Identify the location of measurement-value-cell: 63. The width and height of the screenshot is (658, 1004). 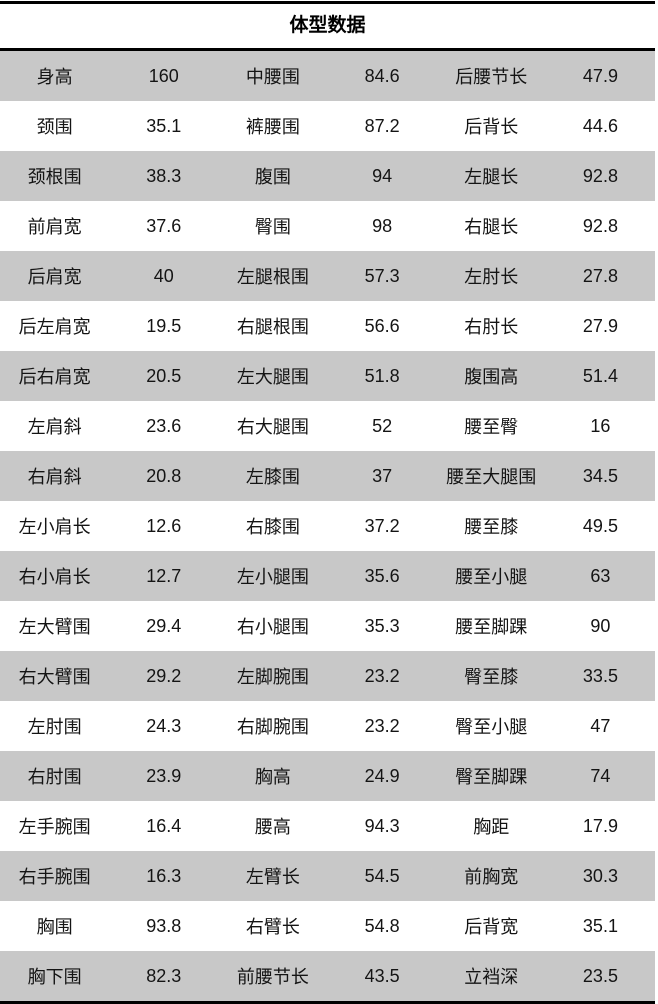
(600, 575).